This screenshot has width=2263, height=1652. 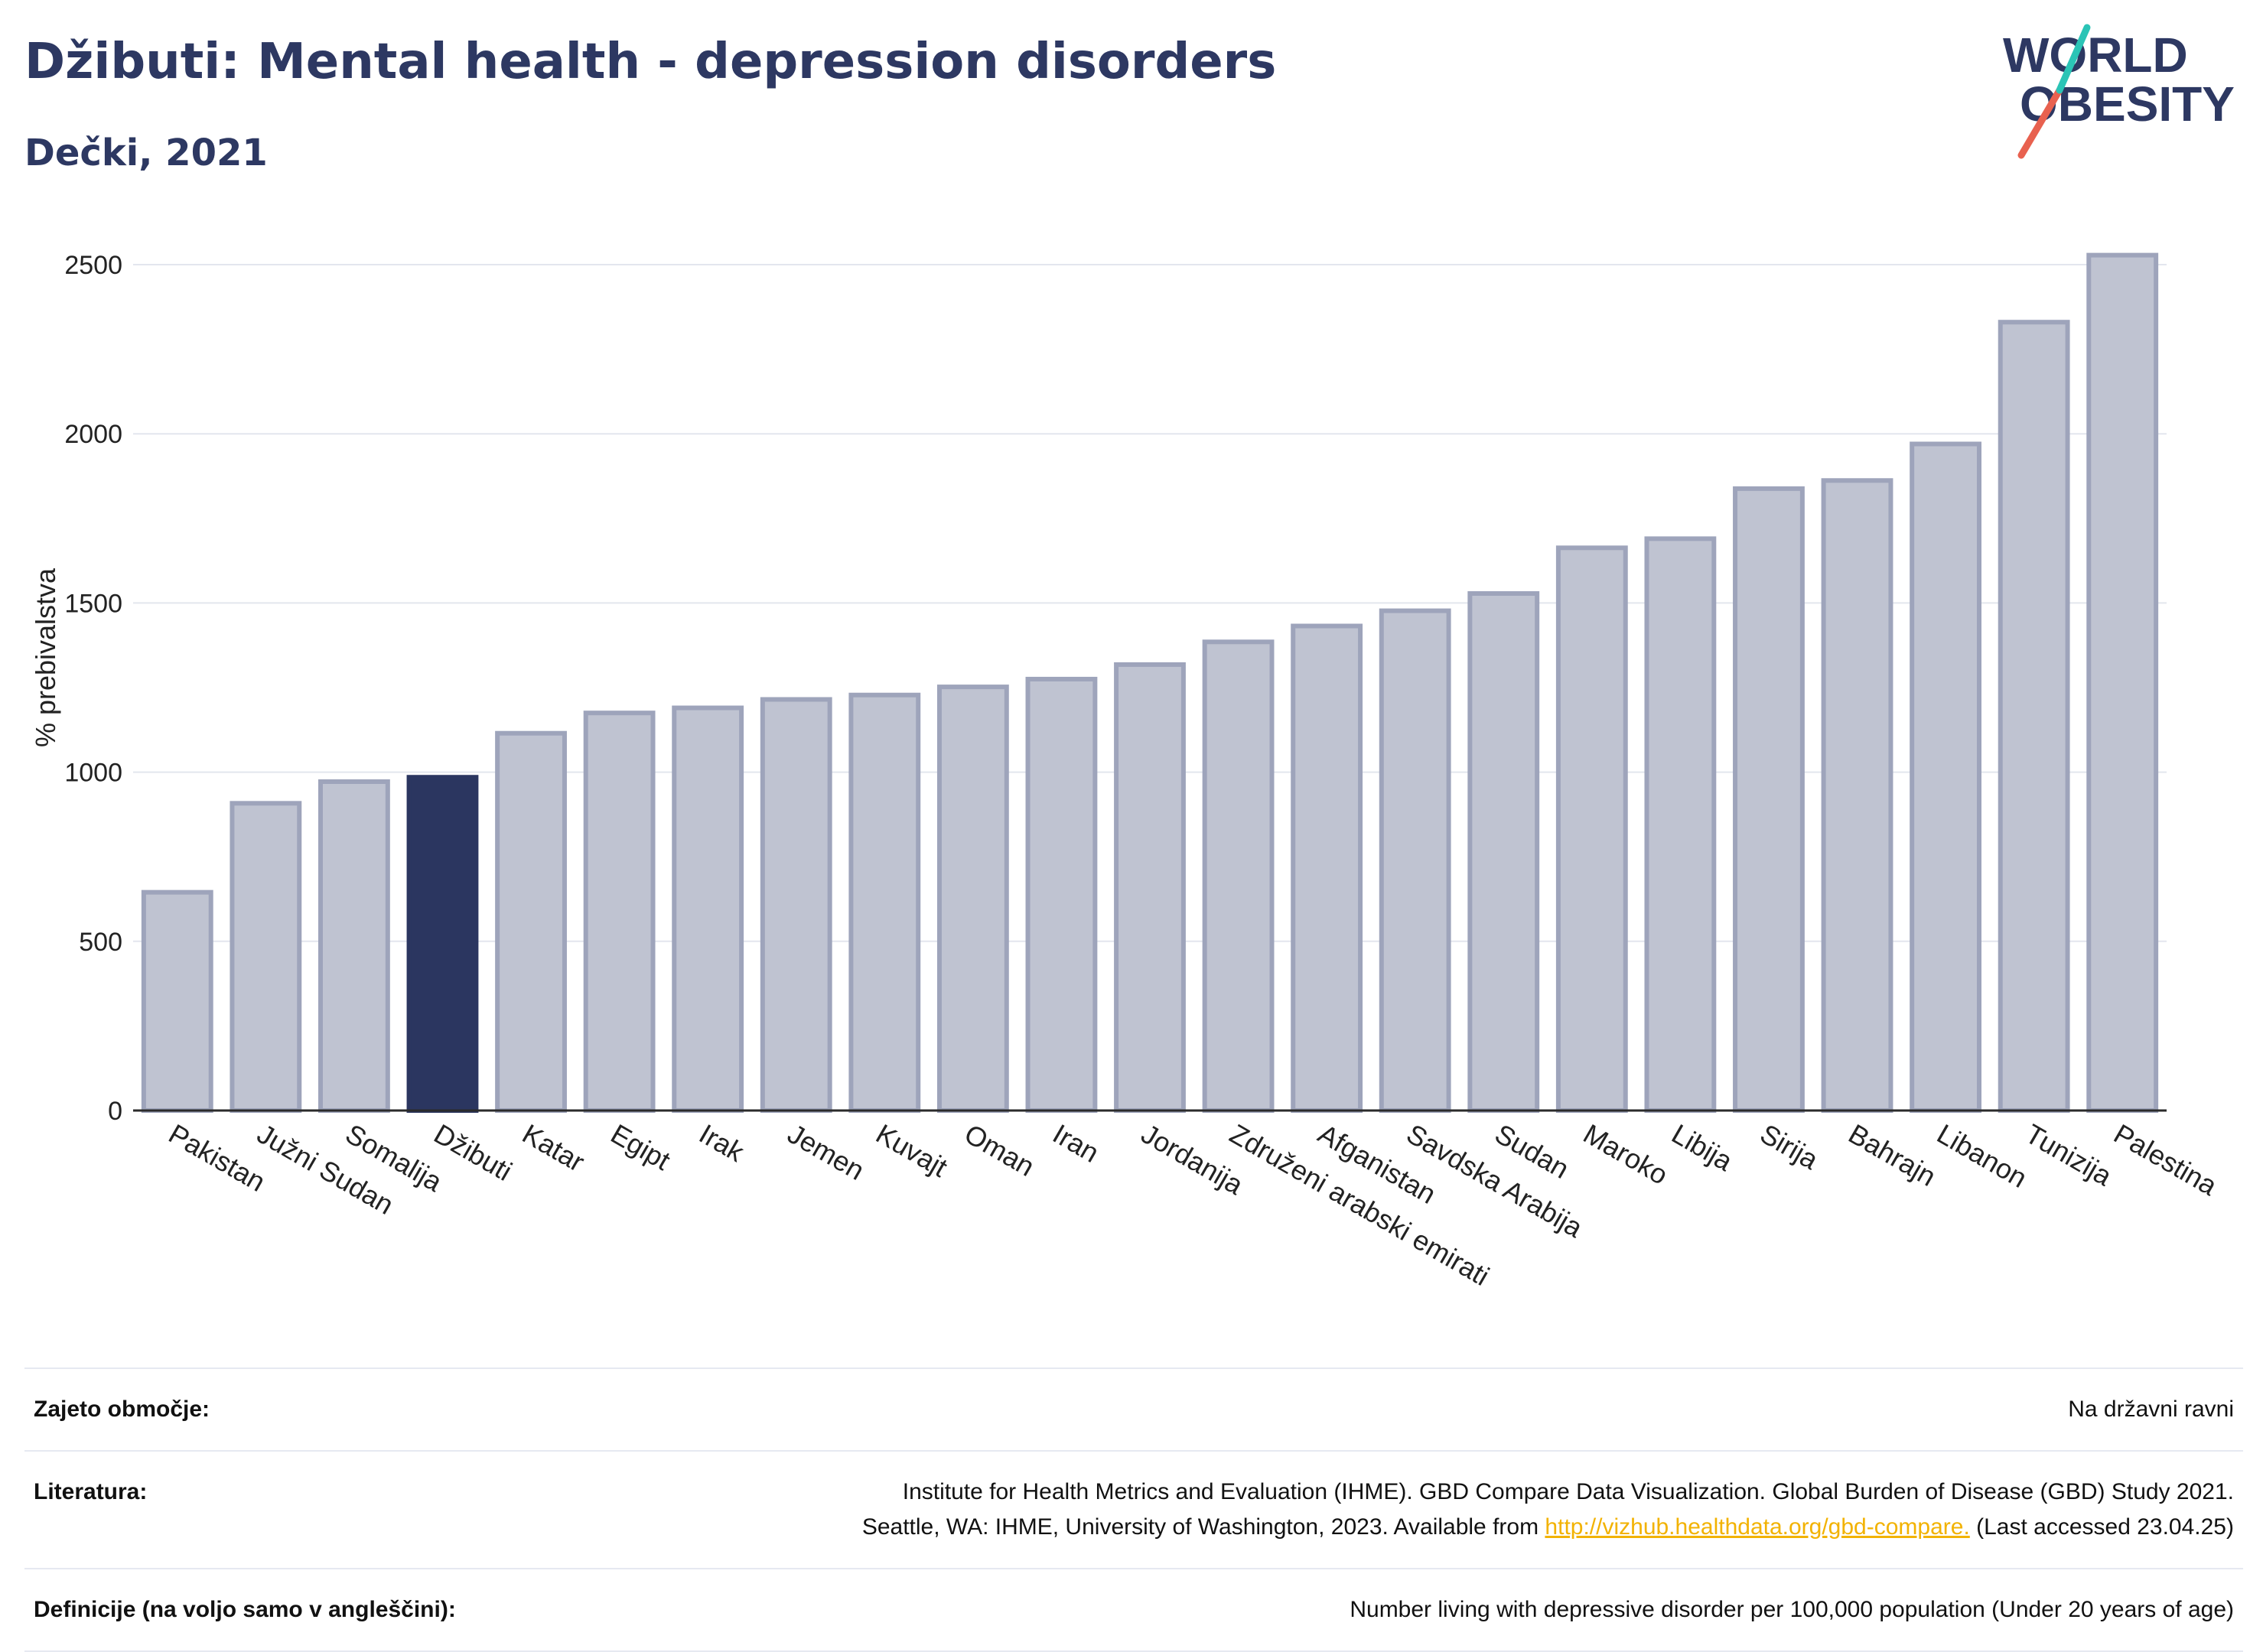 I want to click on x-tick-label: Irak, so click(x=722, y=1142).